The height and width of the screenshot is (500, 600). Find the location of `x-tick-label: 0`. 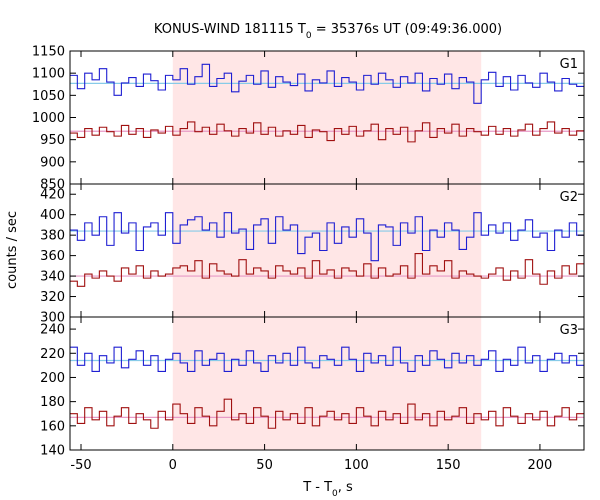

x-tick-label: 0 is located at coordinates (173, 465).